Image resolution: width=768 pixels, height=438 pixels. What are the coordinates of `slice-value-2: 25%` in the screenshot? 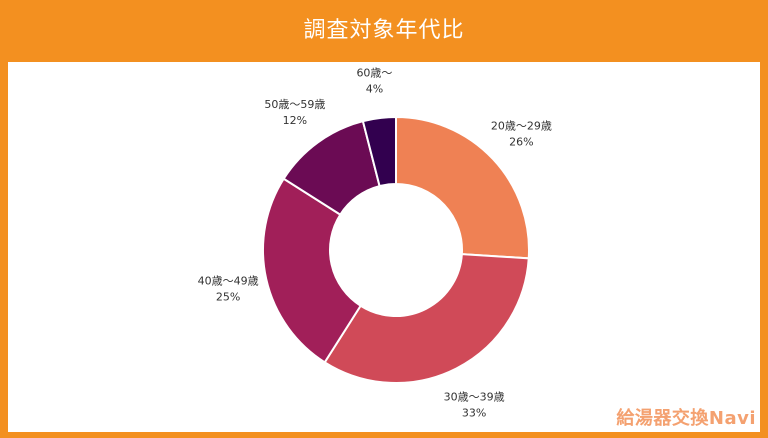 It's located at (228, 297).